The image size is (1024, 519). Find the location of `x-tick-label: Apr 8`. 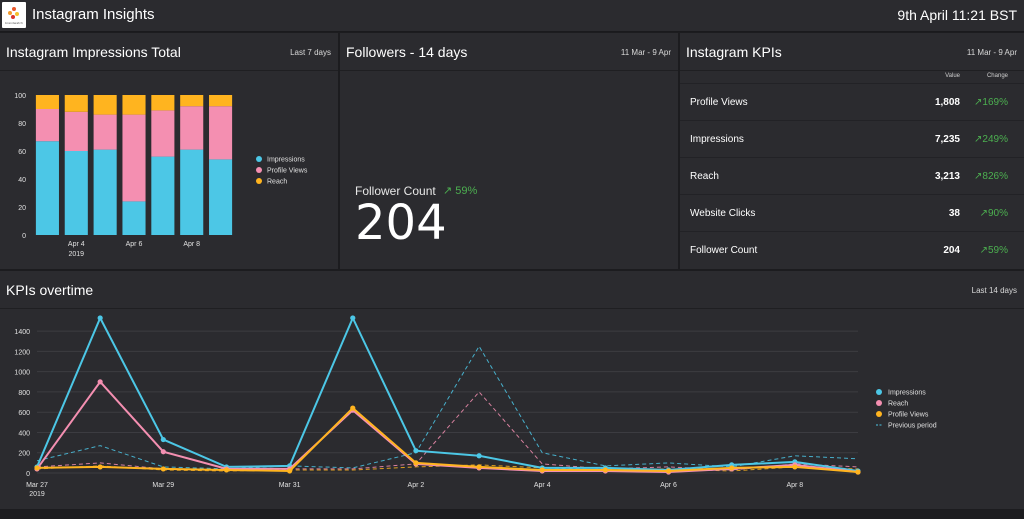

x-tick-label: Apr 8 is located at coordinates (794, 485).